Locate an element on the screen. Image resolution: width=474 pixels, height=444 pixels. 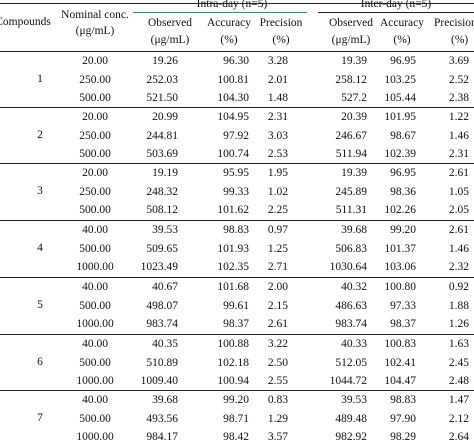
cell-inter-accuracy: 105.44 is located at coordinates (400, 98).